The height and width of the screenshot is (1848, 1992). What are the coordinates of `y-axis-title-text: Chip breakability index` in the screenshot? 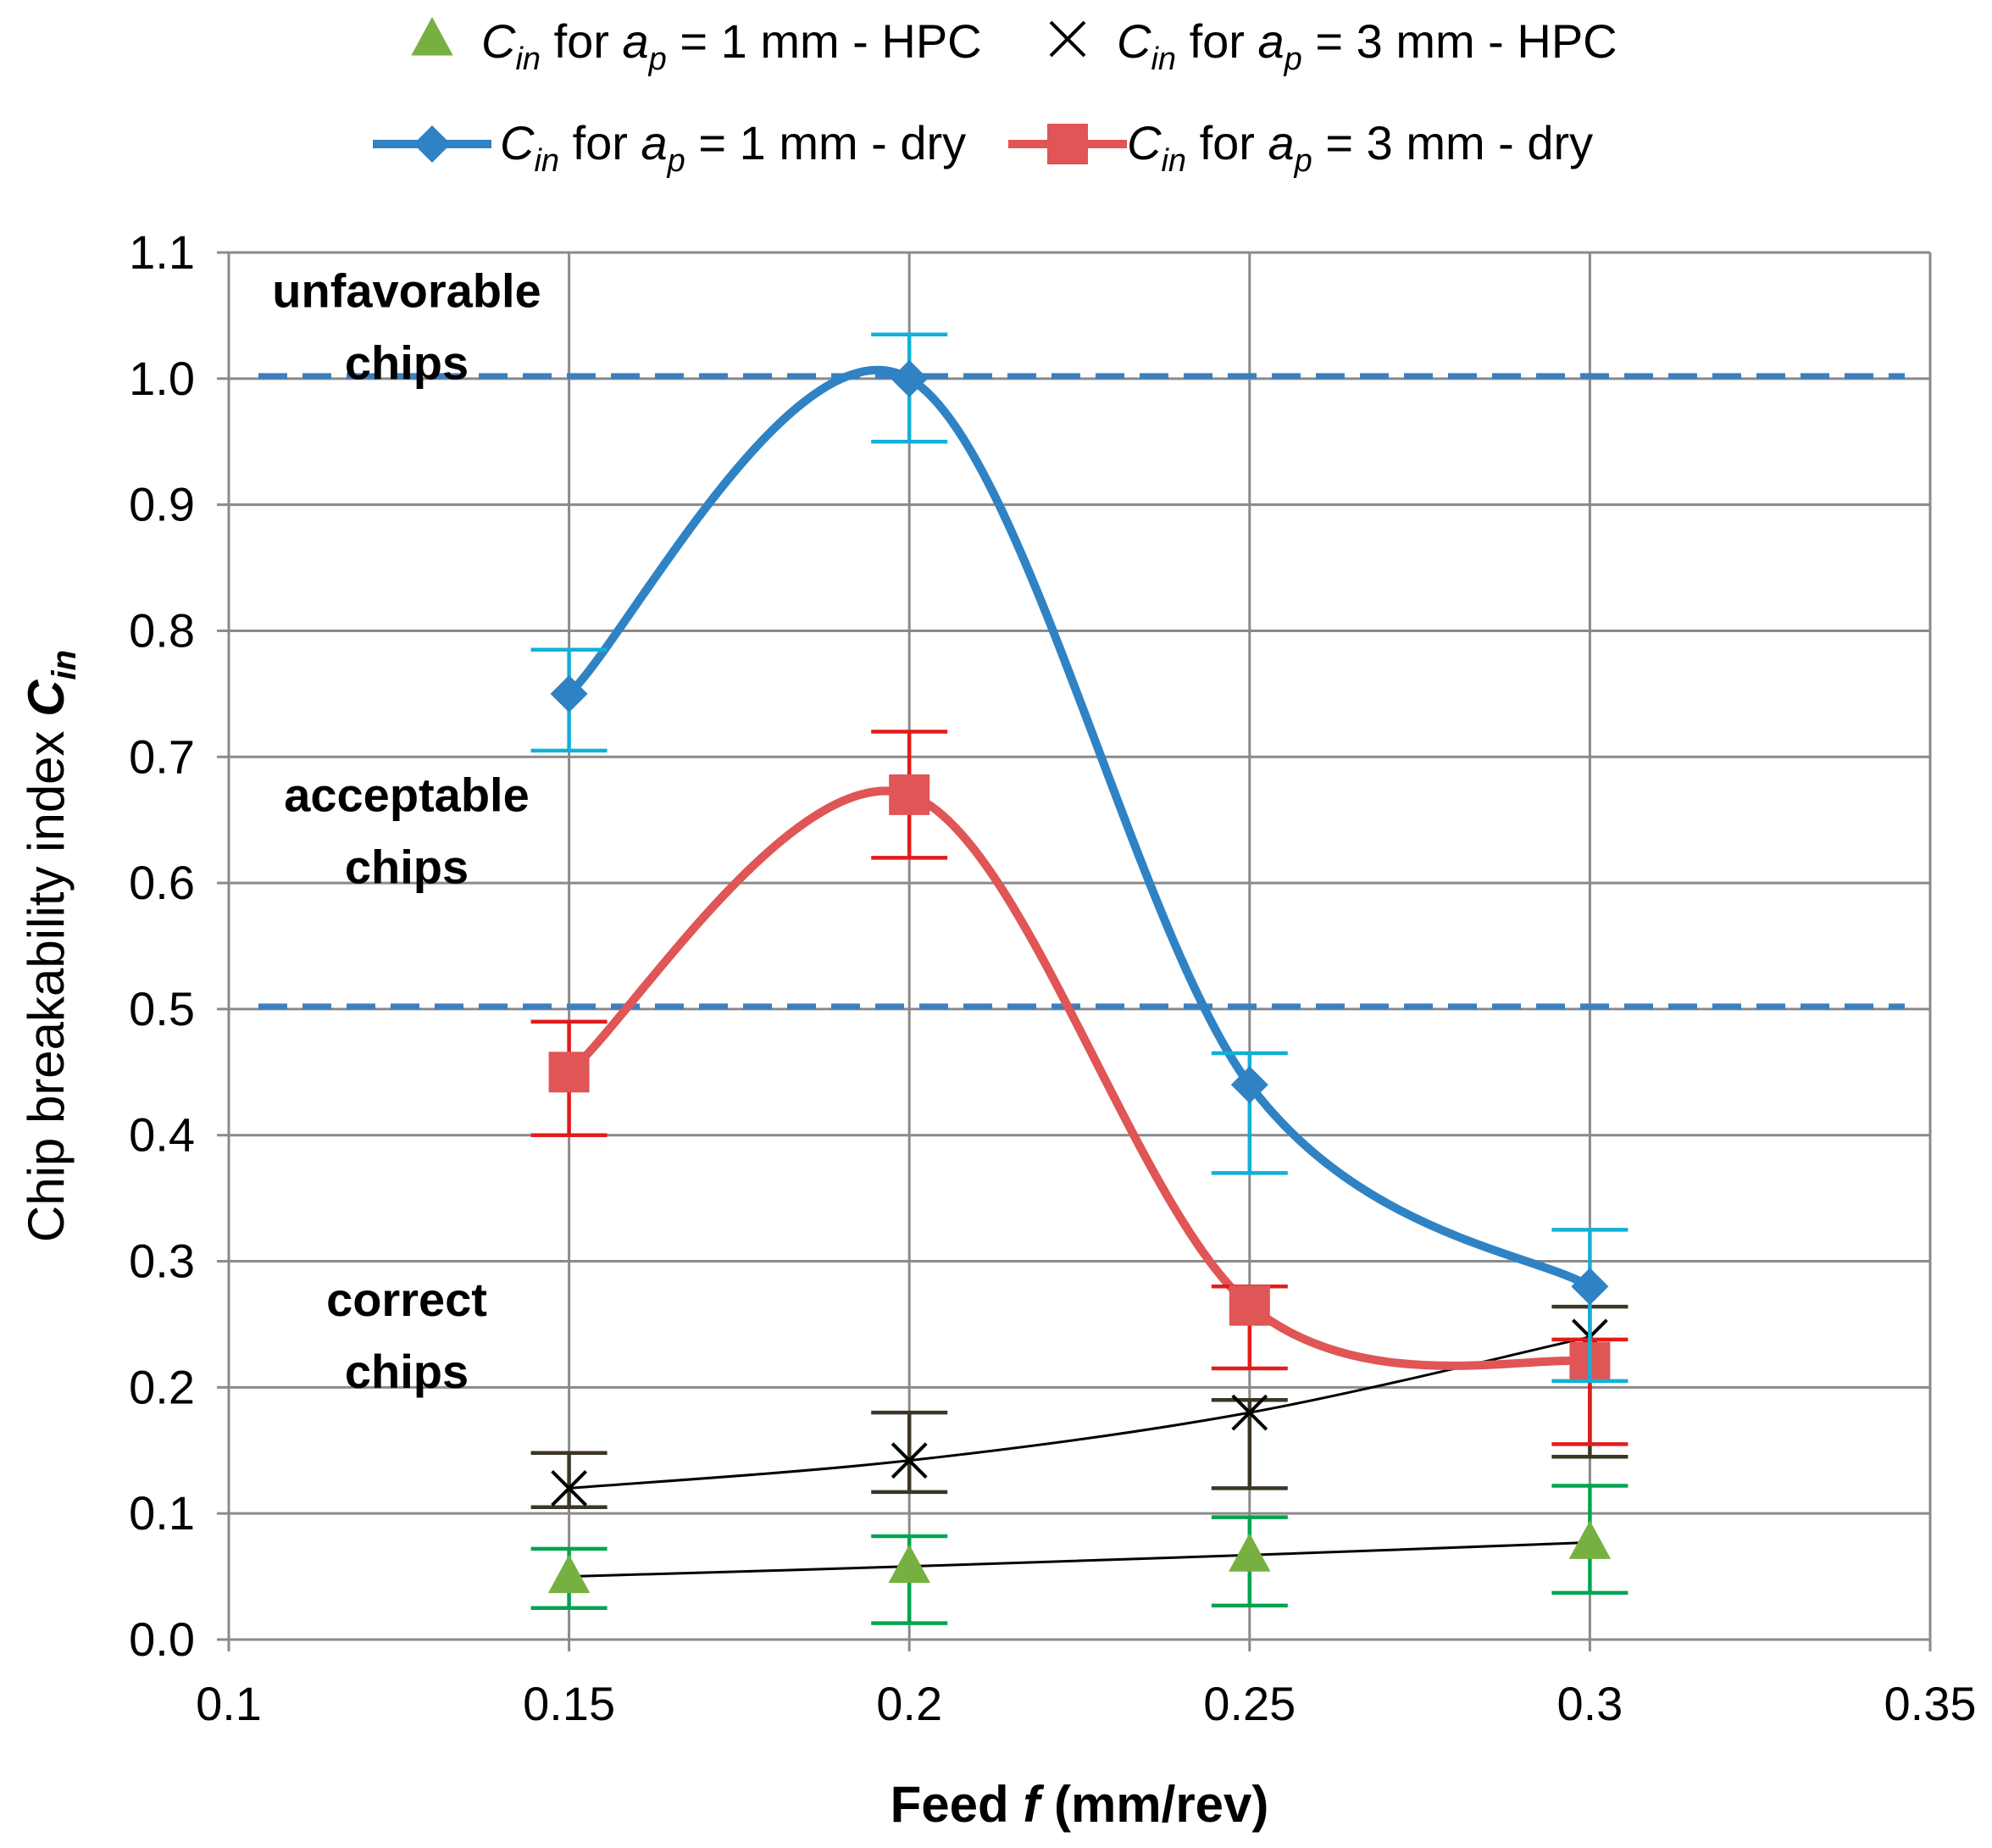 It's located at (46, 980).